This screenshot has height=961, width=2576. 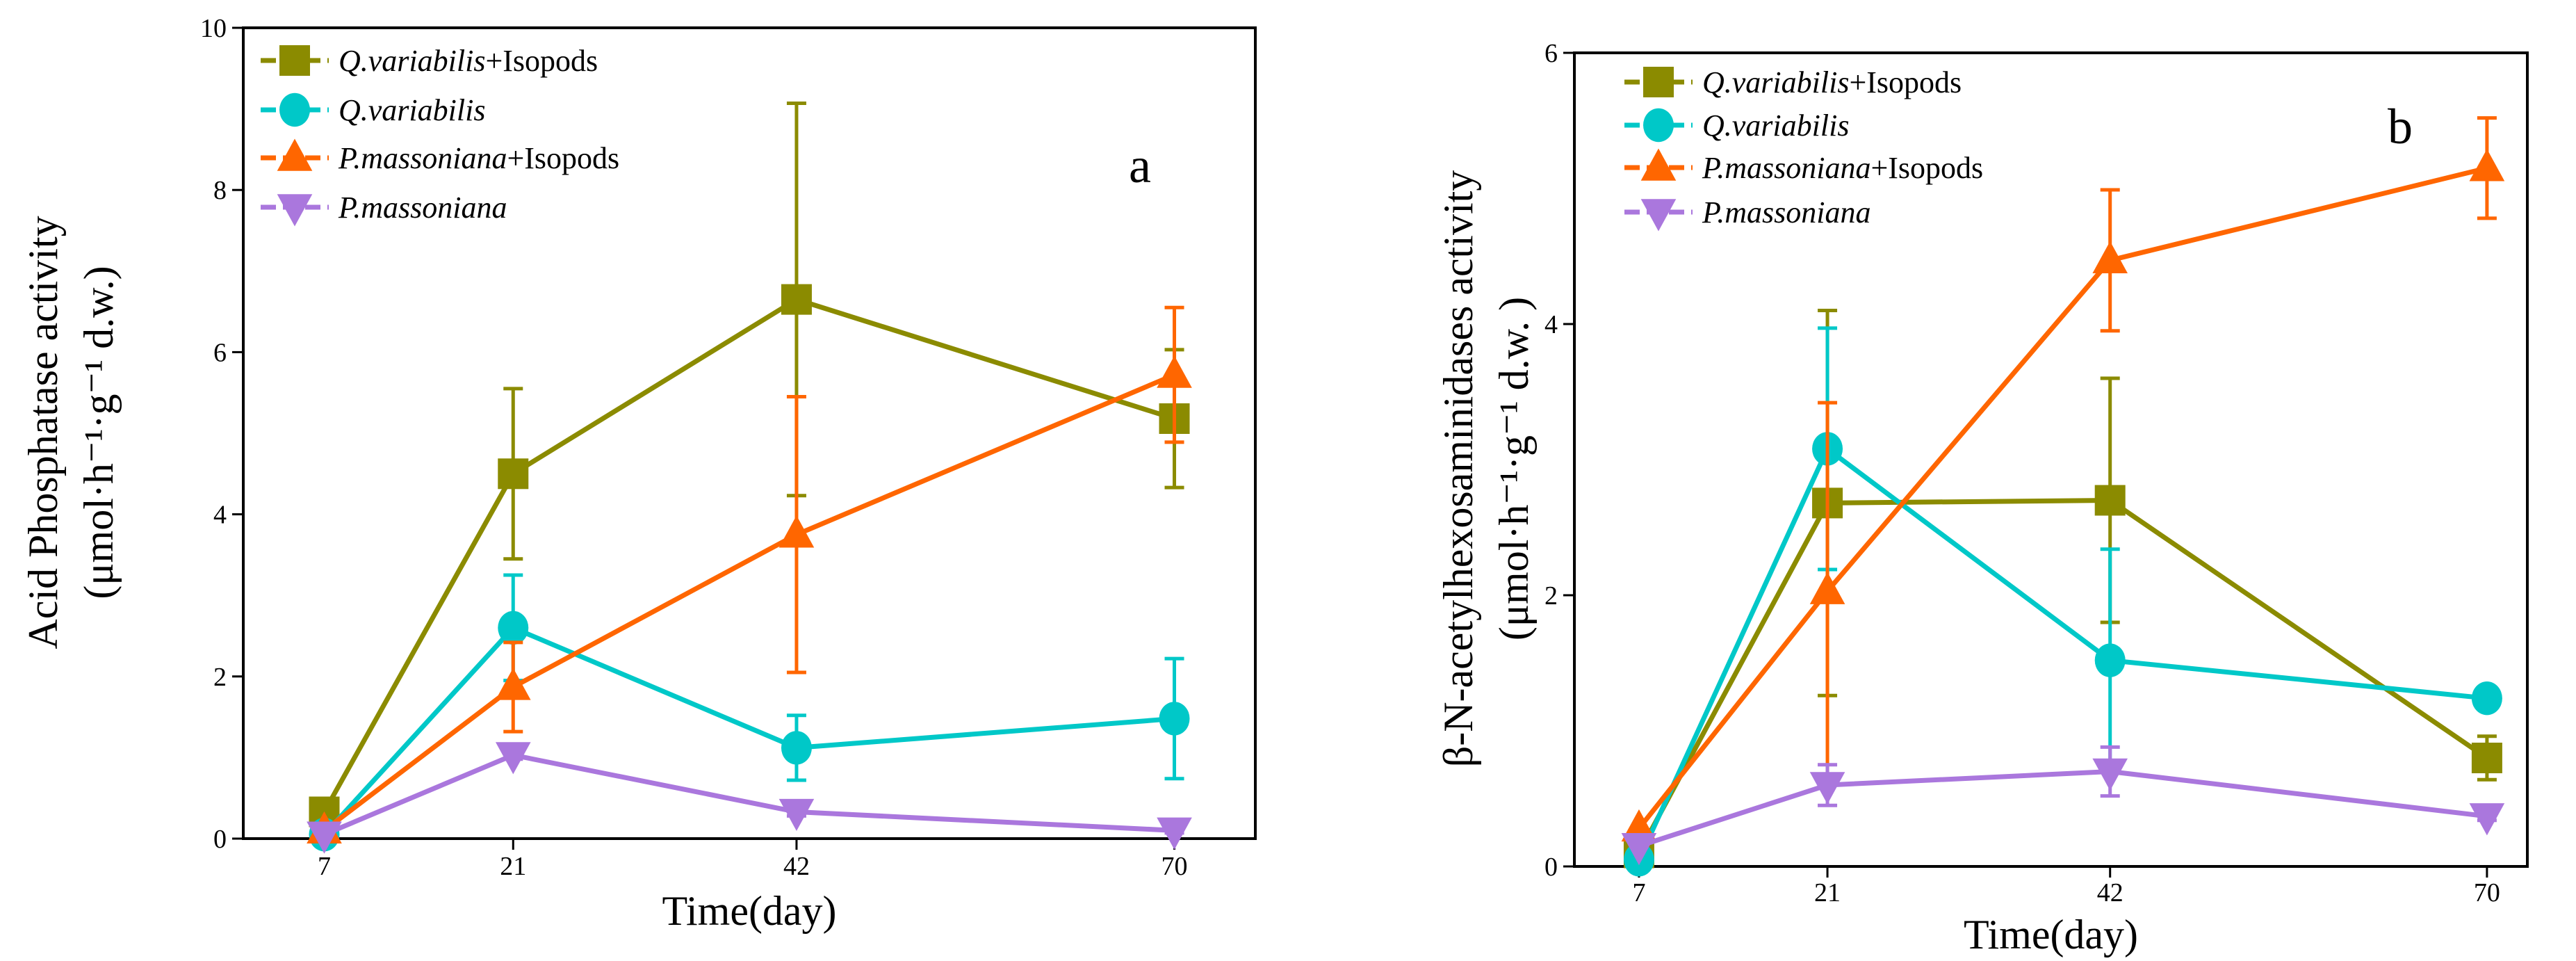 What do you see at coordinates (1458, 469) in the screenshot?
I see `y-axis-label: β-N-acetylhexosaminidases activity` at bounding box center [1458, 469].